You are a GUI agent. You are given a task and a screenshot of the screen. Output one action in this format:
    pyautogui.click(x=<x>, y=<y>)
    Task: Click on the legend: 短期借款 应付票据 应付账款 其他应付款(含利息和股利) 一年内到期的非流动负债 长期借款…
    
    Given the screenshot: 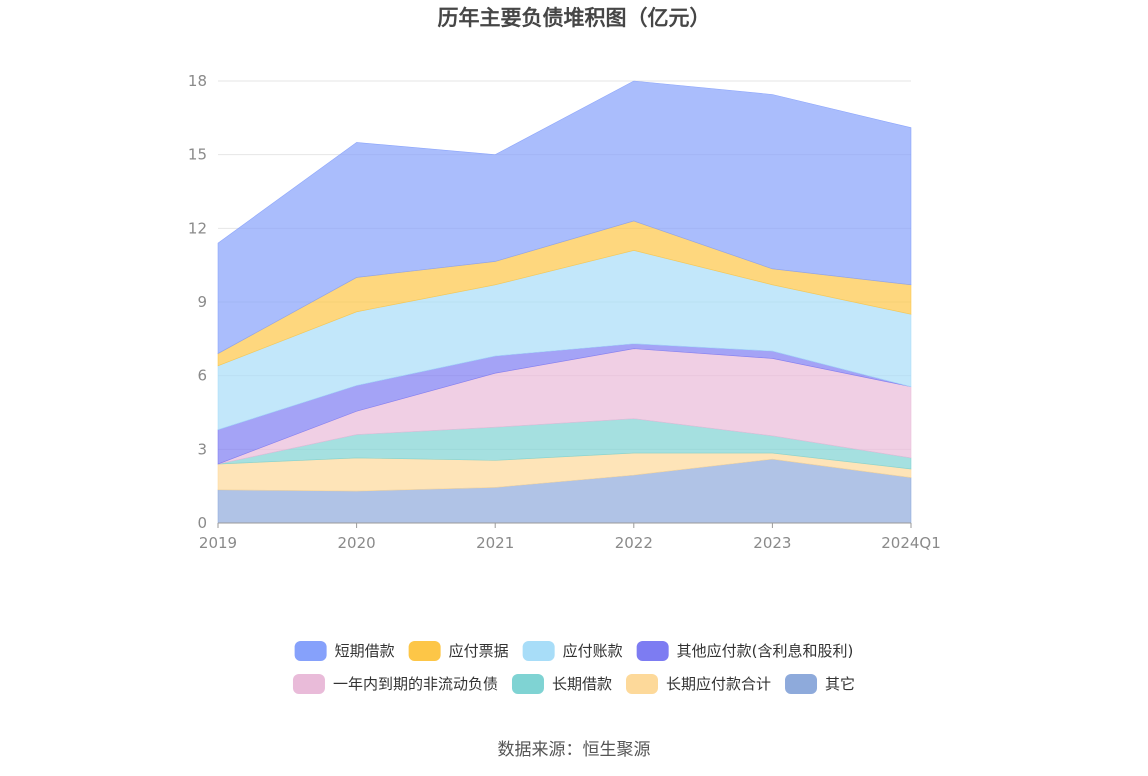 What is the action you would take?
    pyautogui.click(x=573, y=667)
    